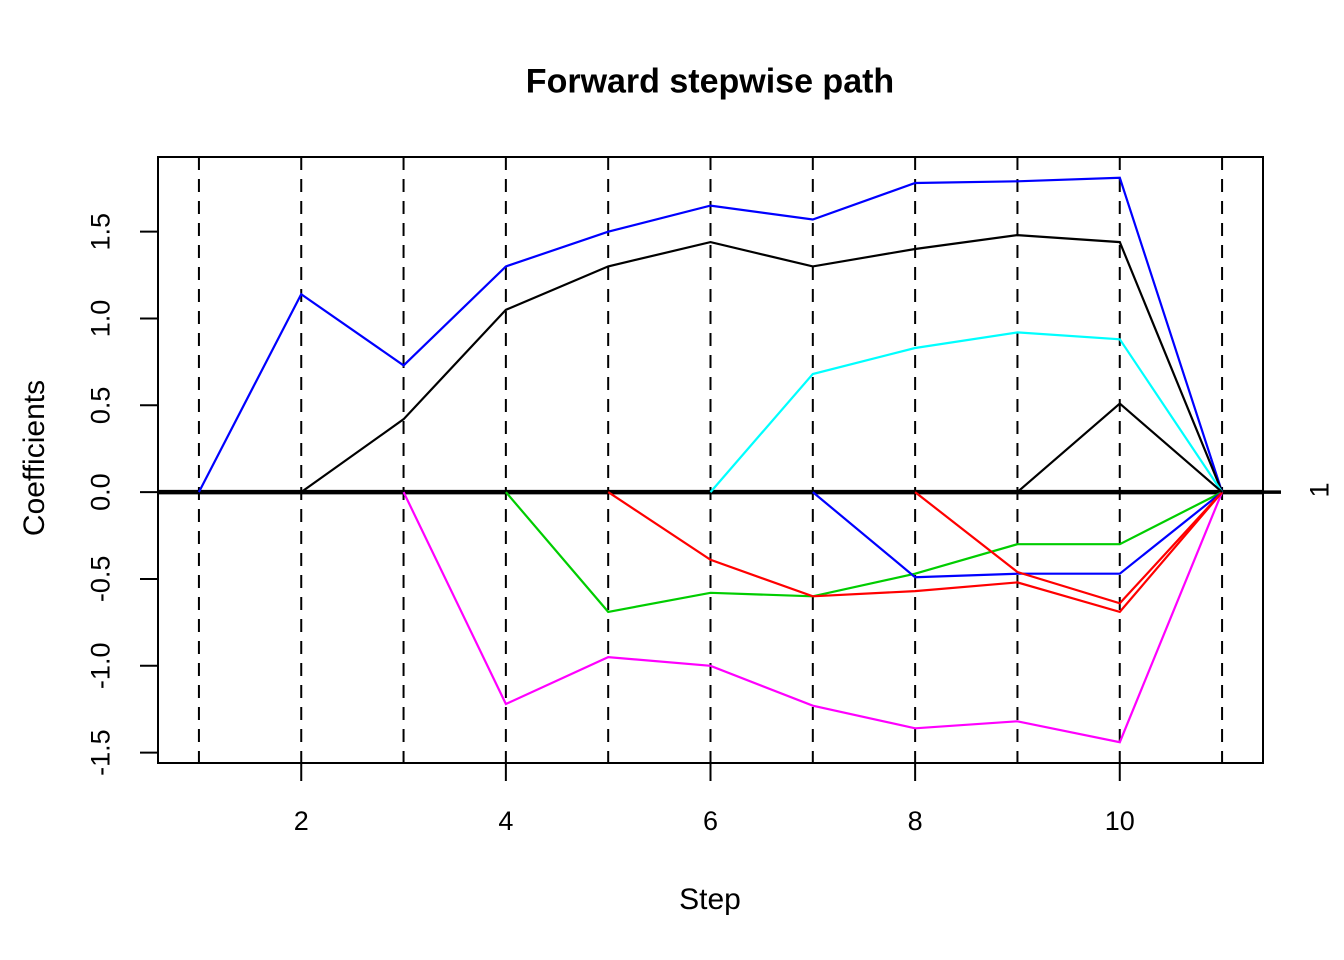  What do you see at coordinates (100, 319) in the screenshot?
I see `y-tick-label: 1.0` at bounding box center [100, 319].